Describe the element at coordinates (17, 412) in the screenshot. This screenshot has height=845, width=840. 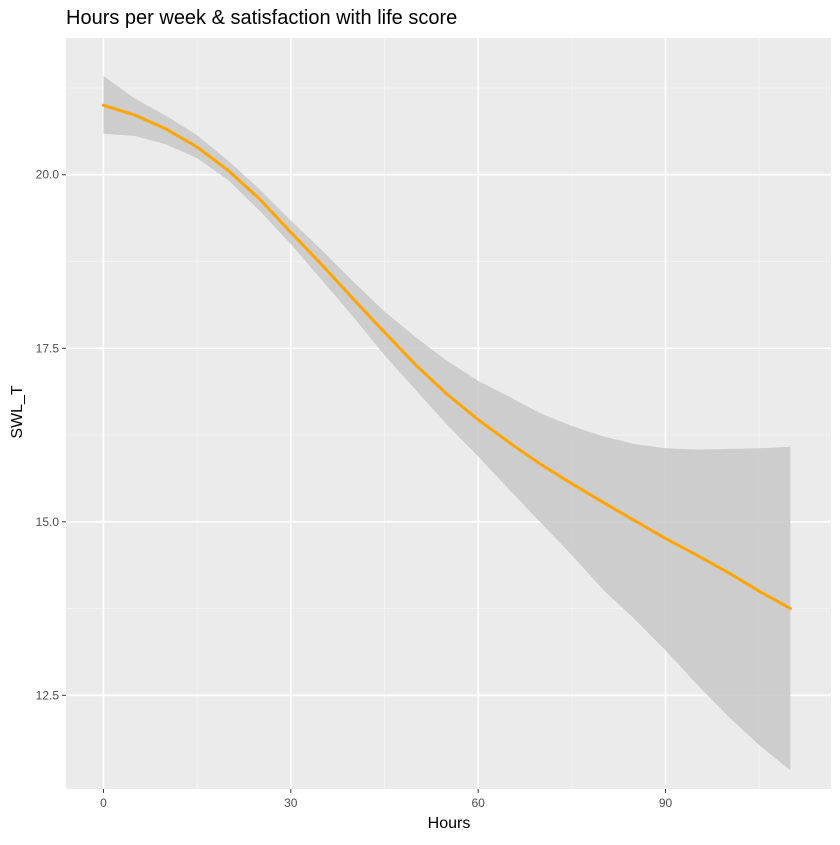
I see `y-axis-title: SWL_T` at that location.